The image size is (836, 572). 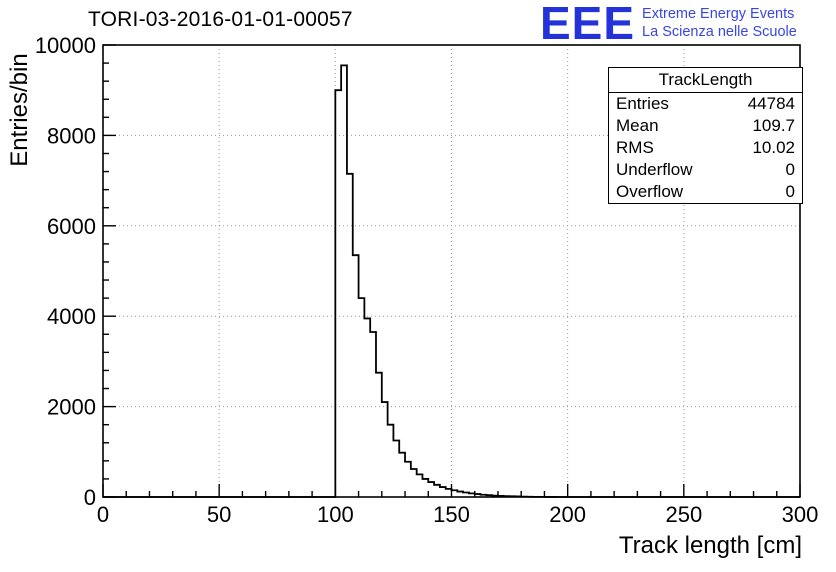 What do you see at coordinates (705, 192) in the screenshot?
I see `stats-row: Overflow 0` at bounding box center [705, 192].